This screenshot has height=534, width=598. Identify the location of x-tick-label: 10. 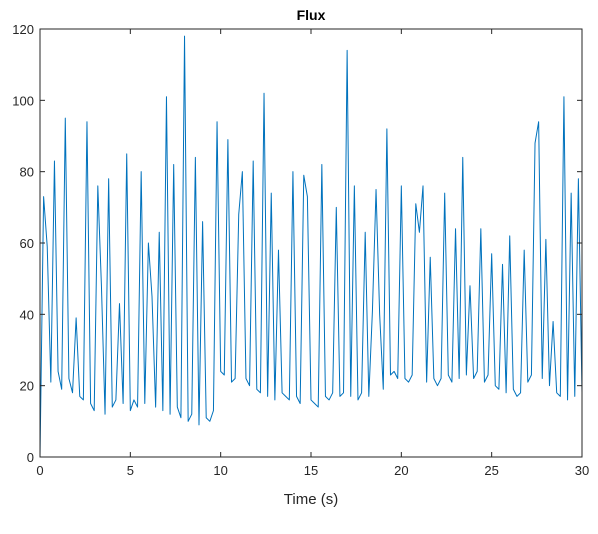
(220, 470).